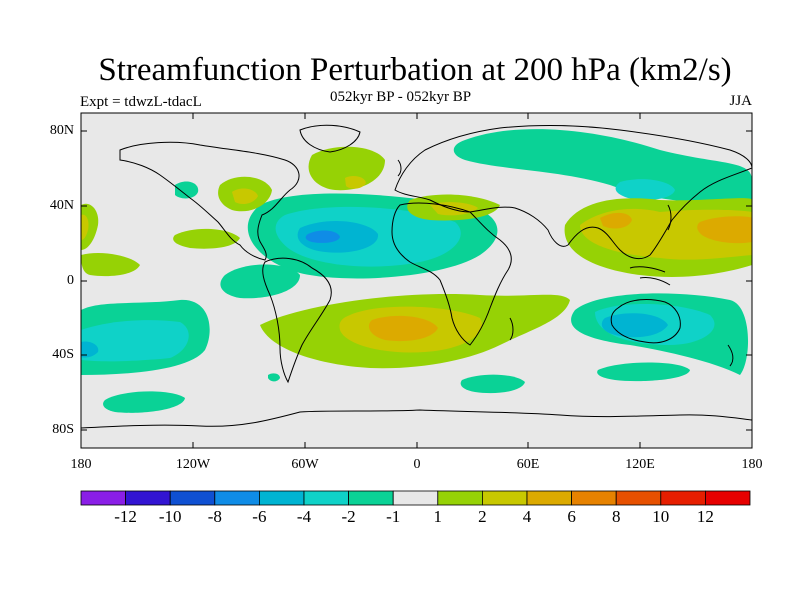 The image size is (800, 600). Describe the element at coordinates (81, 464) in the screenshot. I see `lon-label-180w: 180` at that location.